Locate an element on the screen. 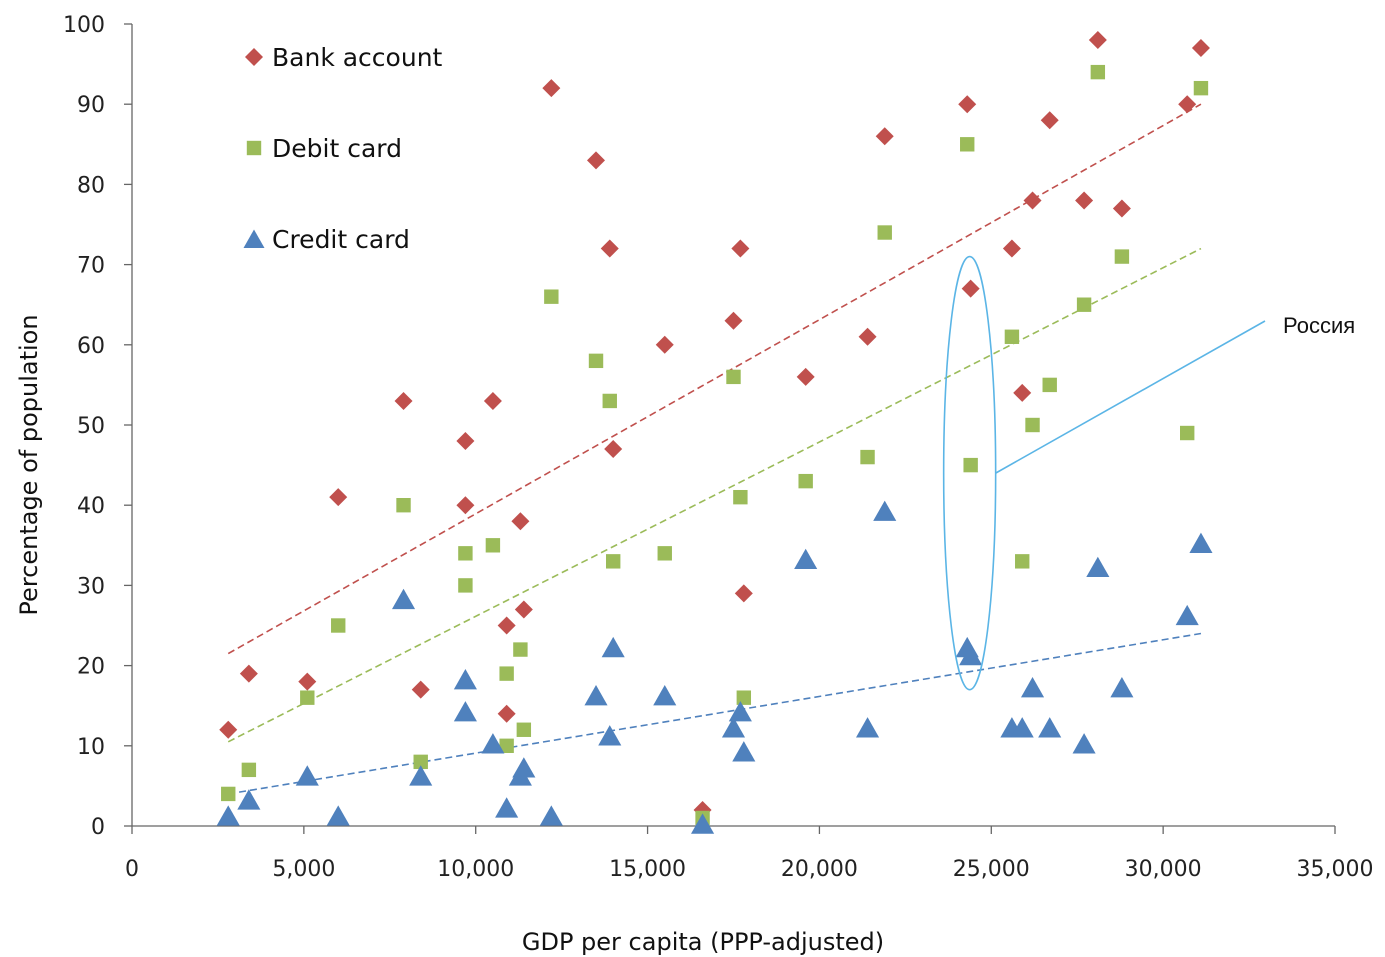 This screenshot has width=1385, height=957. x-tick-label: 30,000 is located at coordinates (1163, 869).